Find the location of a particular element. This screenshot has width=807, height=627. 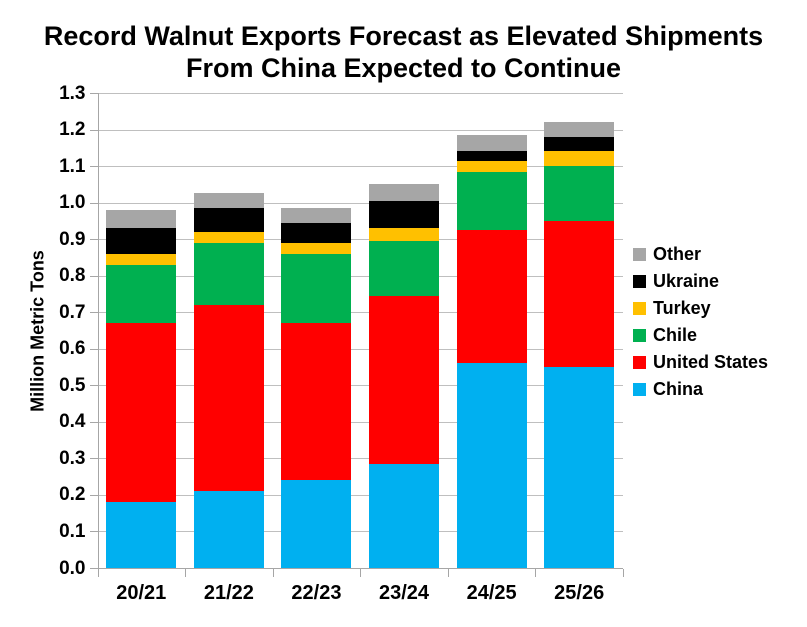

y-tick-label: 1.0 is located at coordinates (72, 203).